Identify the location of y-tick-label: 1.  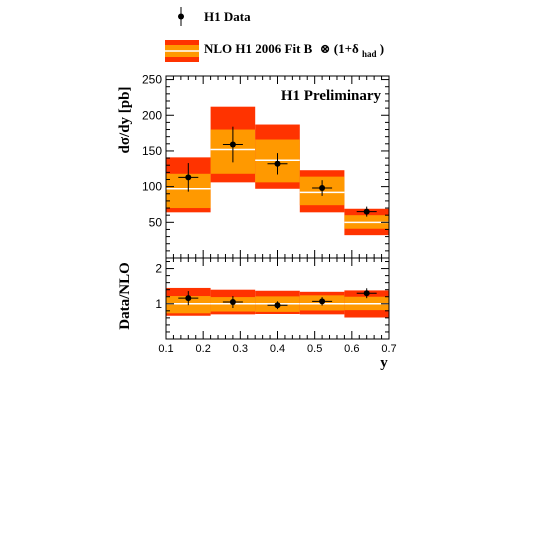
(158, 304).